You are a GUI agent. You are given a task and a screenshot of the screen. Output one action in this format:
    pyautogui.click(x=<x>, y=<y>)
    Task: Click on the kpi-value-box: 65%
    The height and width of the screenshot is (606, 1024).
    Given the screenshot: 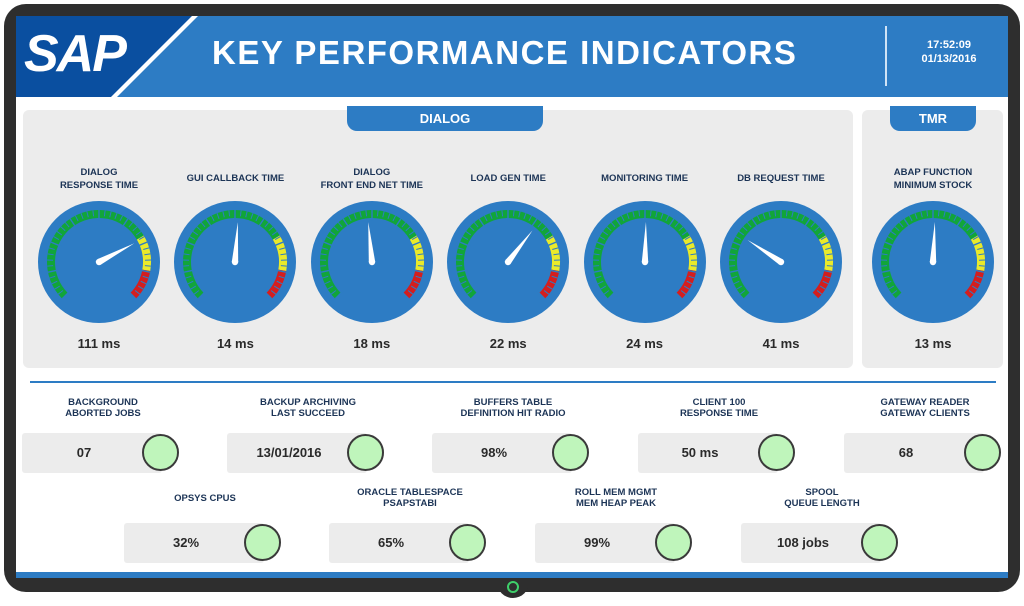 What is the action you would take?
    pyautogui.click(x=399, y=543)
    